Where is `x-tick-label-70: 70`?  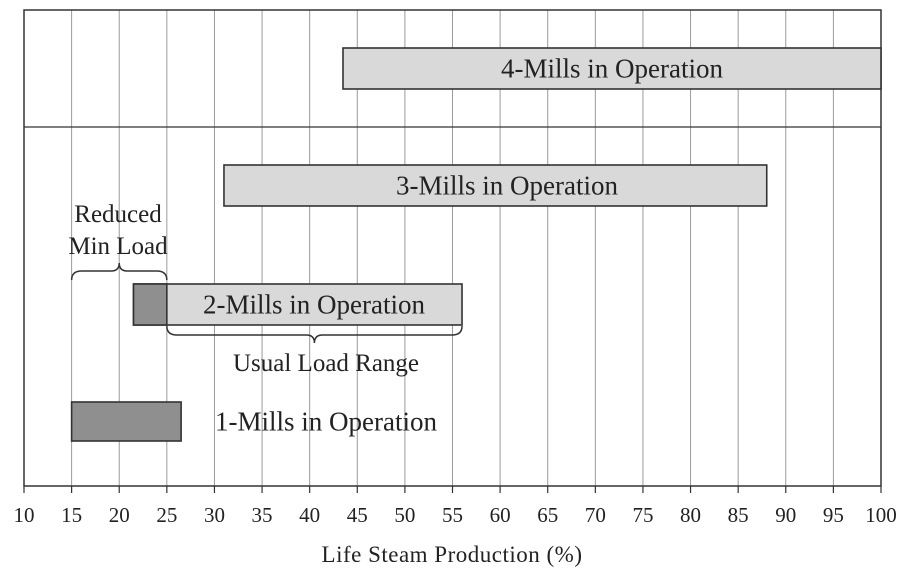
x-tick-label-70: 70 is located at coordinates (595, 515).